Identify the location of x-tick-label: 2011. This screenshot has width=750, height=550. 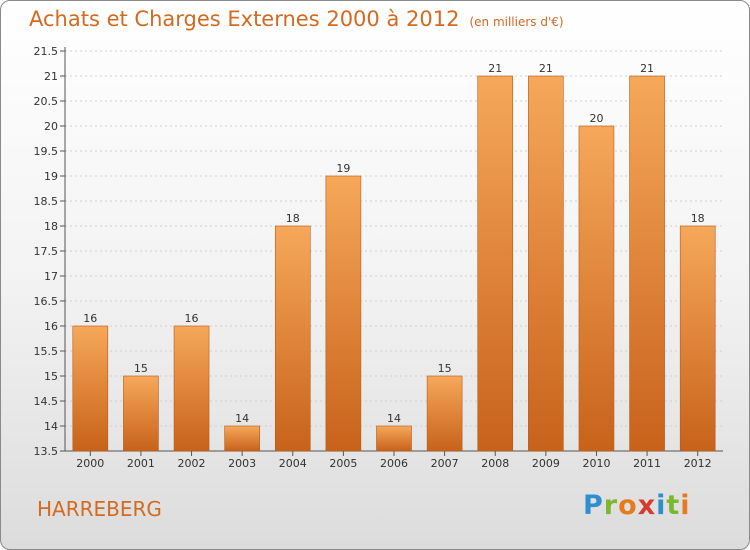
(647, 463).